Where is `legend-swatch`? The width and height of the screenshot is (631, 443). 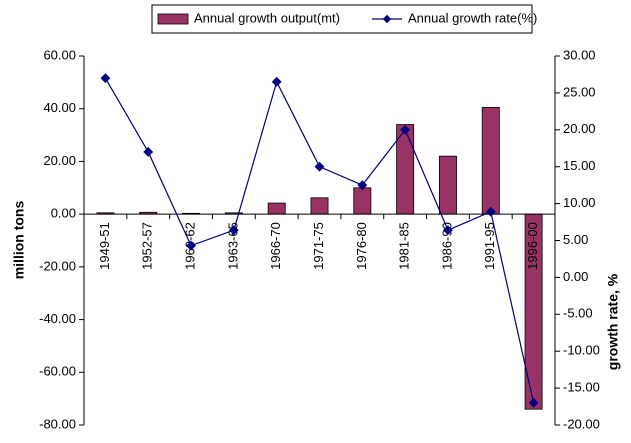
legend-swatch is located at coordinates (173, 19).